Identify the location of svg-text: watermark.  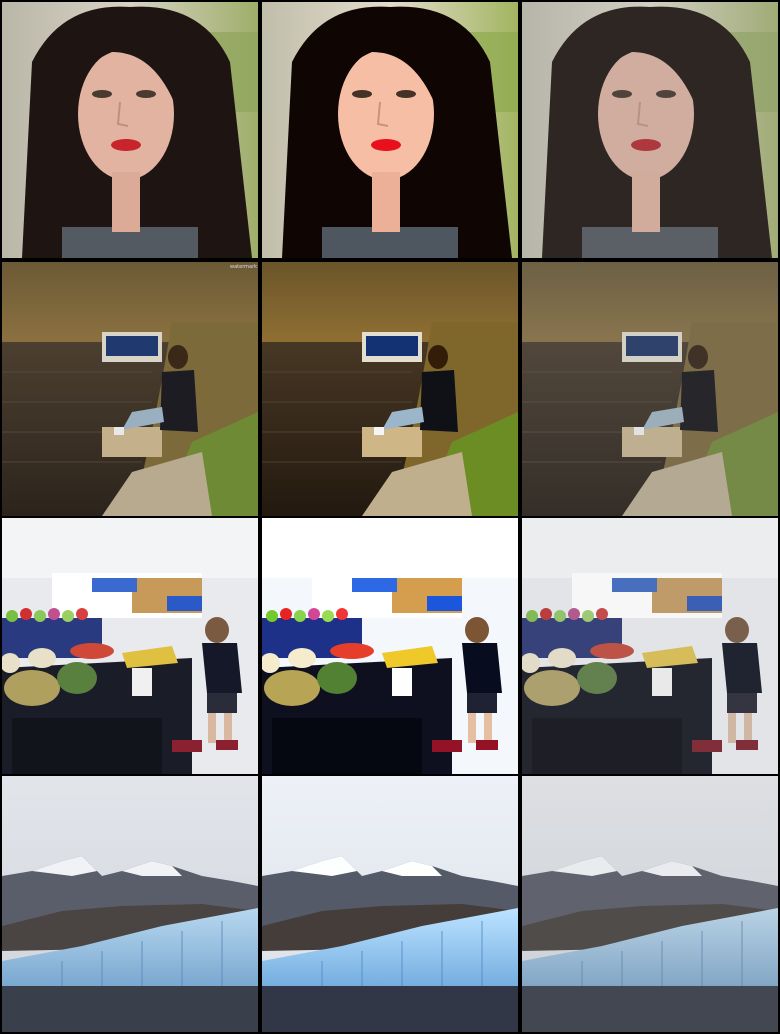
(243, 267).